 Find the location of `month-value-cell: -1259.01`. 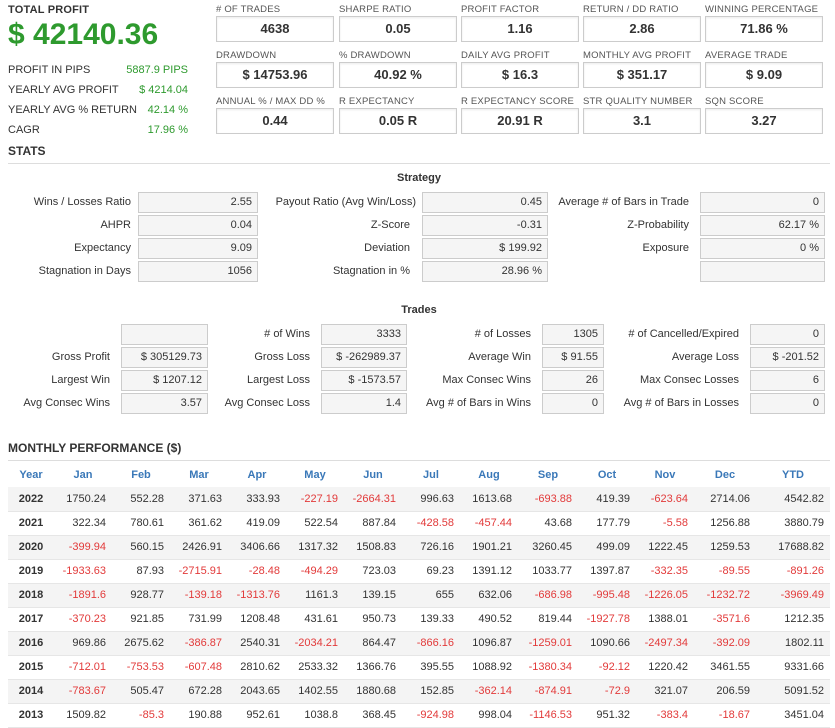

month-value-cell: -1259.01 is located at coordinates (548, 643).